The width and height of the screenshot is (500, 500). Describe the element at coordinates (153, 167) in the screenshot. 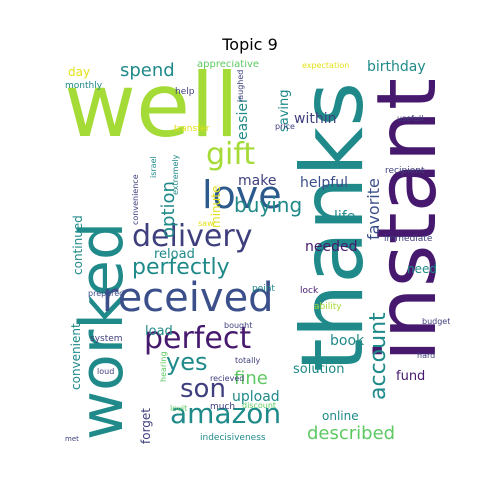

I see `word-israel: israel` at that location.